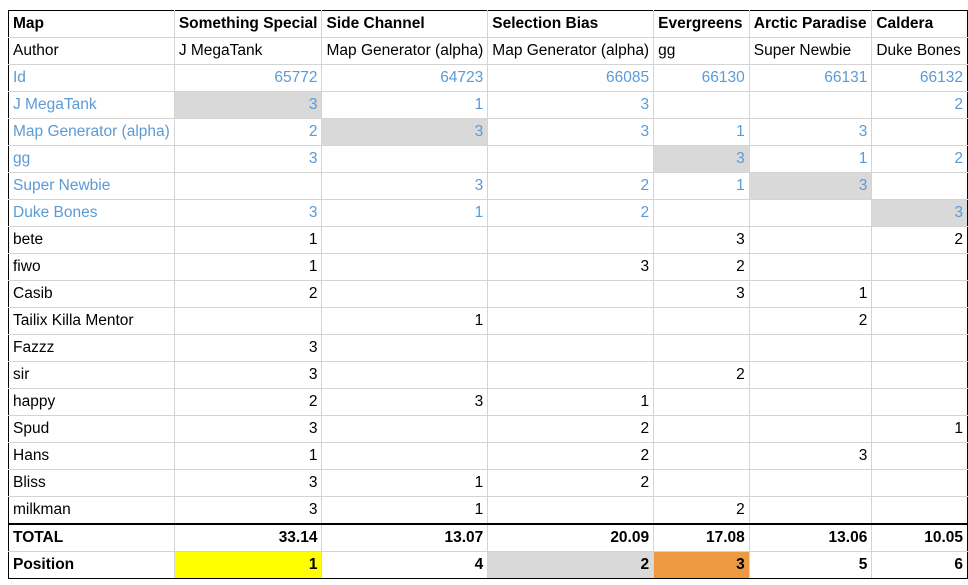 This screenshot has height=585, width=968. What do you see at coordinates (571, 24) in the screenshot?
I see `map-name-cell: Selection Bias` at bounding box center [571, 24].